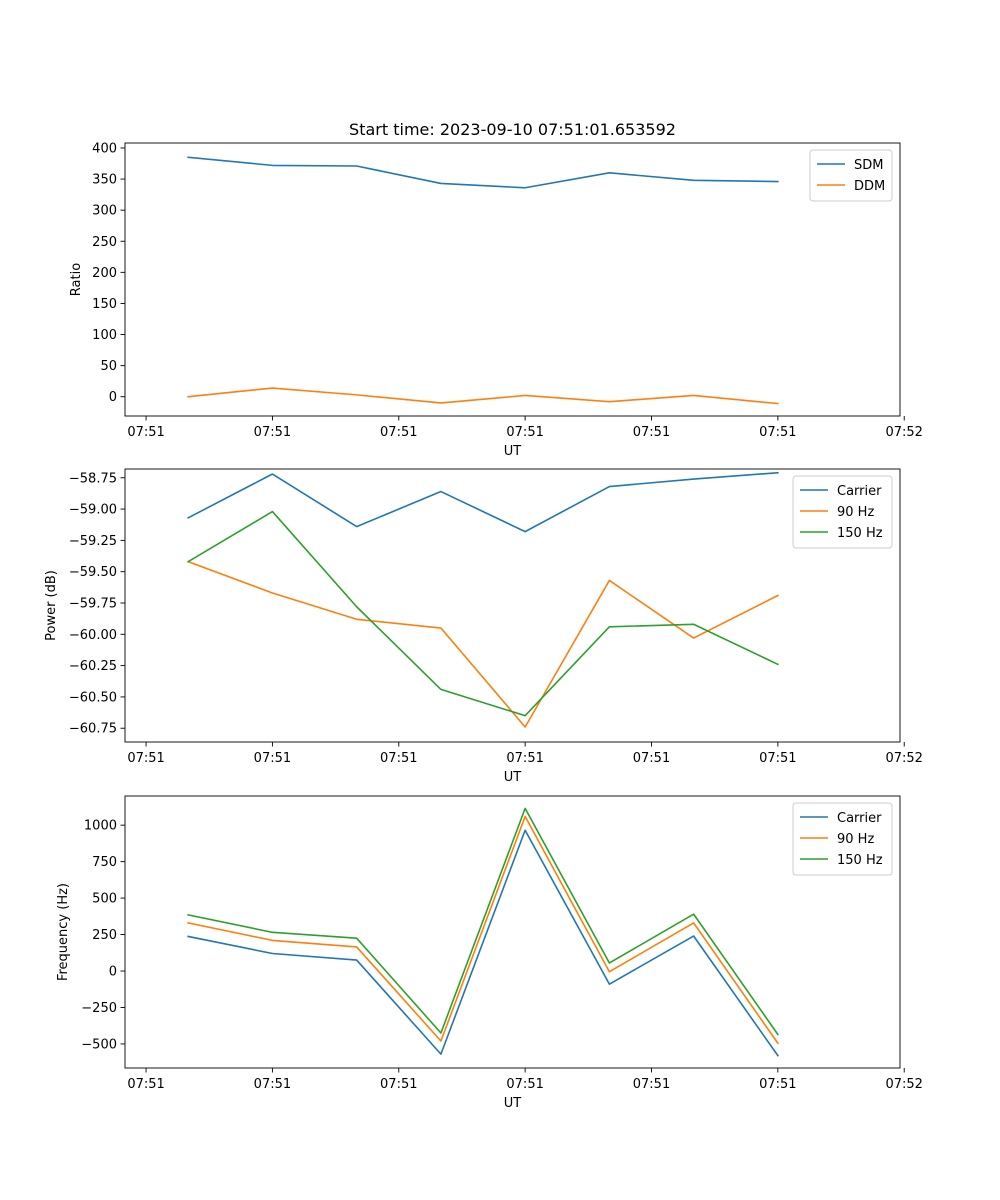  Describe the element at coordinates (93, 541) in the screenshot. I see `y-tick-label: −59.25` at that location.